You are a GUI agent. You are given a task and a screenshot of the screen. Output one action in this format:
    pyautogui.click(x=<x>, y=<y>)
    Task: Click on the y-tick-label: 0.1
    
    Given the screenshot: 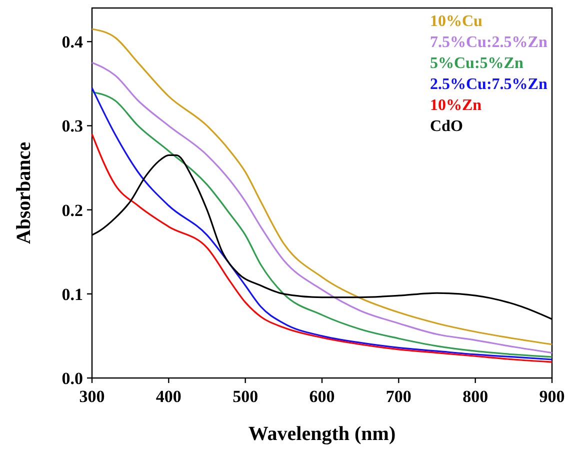 What is the action you would take?
    pyautogui.click(x=72, y=294)
    